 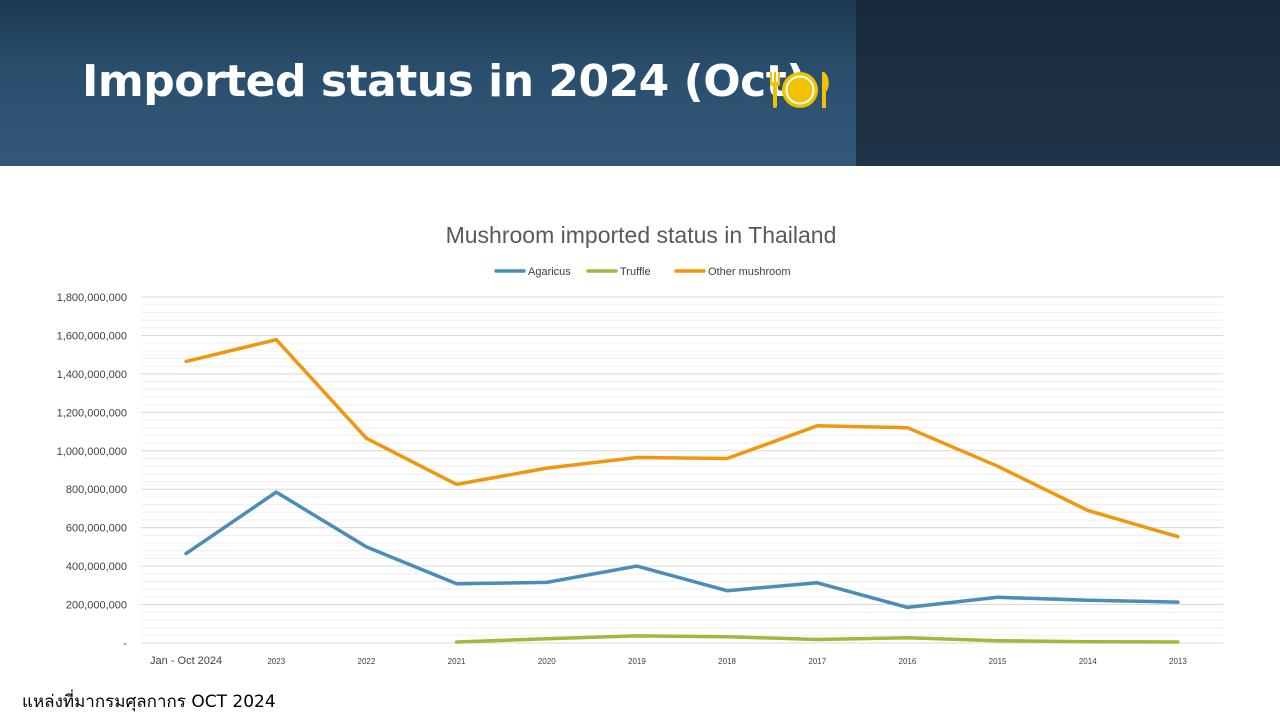 What do you see at coordinates (727, 661) in the screenshot?
I see `x-tick-label: 2018` at bounding box center [727, 661].